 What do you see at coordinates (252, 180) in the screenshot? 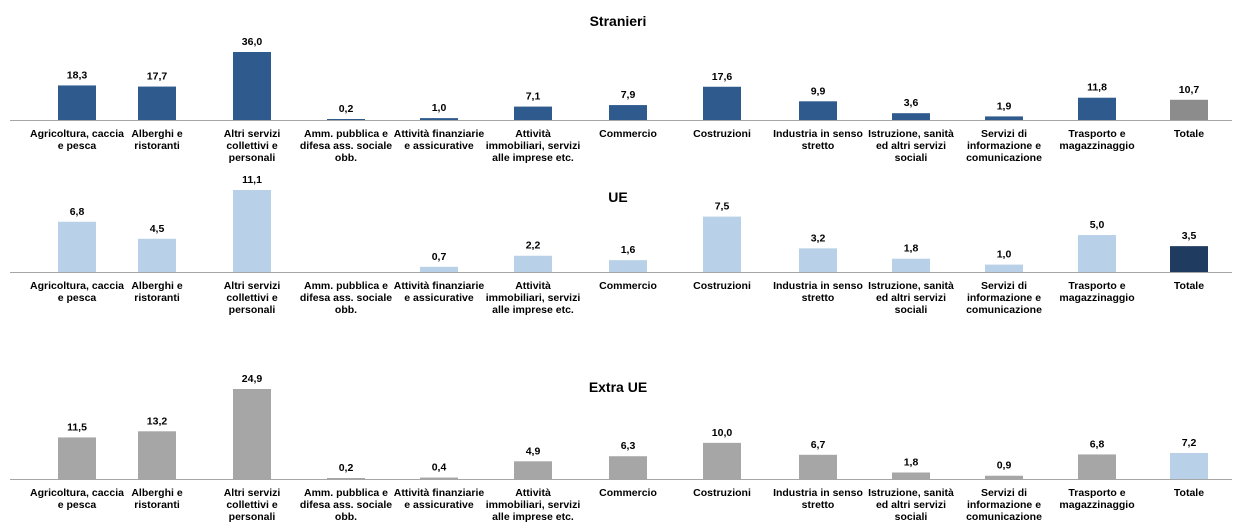
I see `data-label: 11,1` at bounding box center [252, 180].